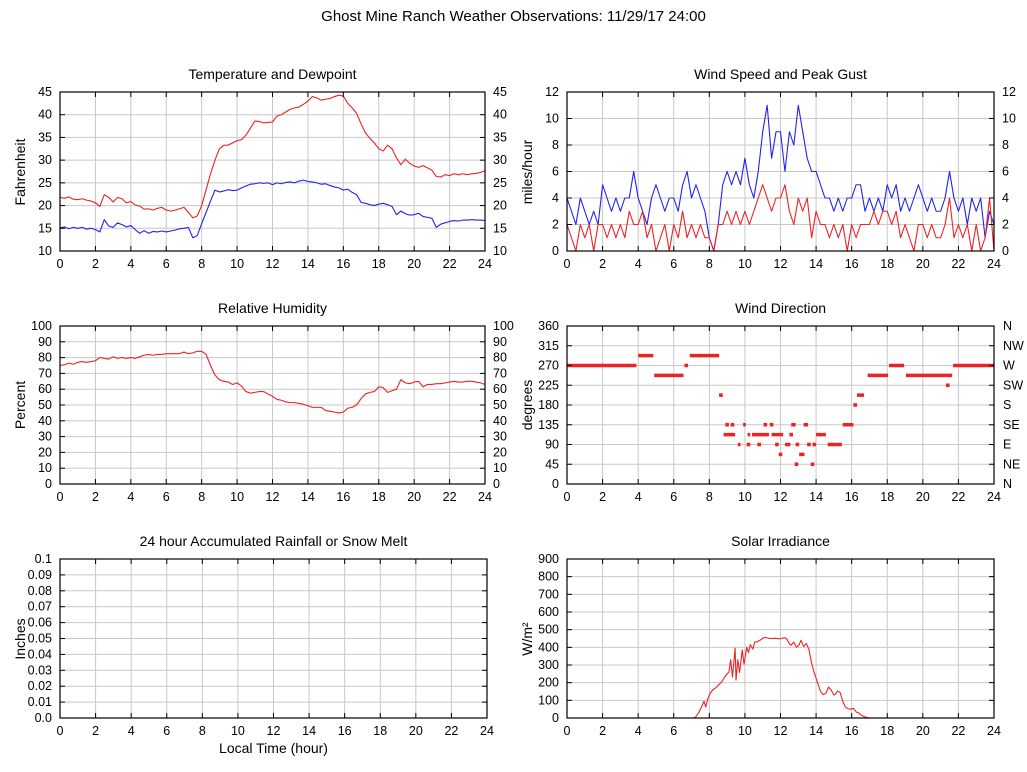  Describe the element at coordinates (272, 382) in the screenshot. I see `series-line-relative_humidity` at that location.